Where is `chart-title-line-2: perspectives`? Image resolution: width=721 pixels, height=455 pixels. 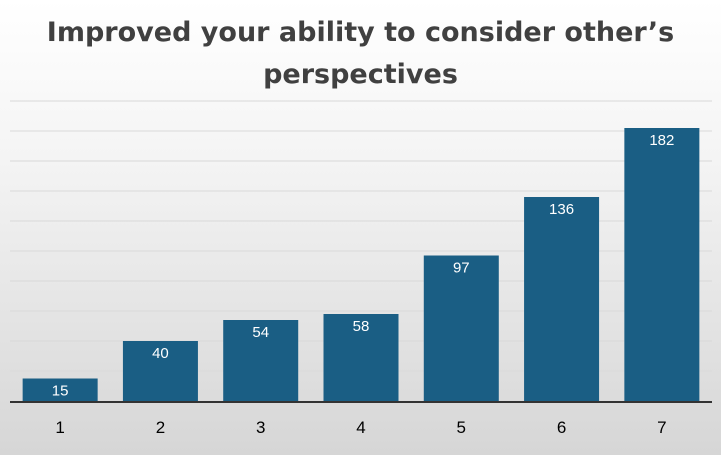
chart-title-line-2: perspectives is located at coordinates (360, 74).